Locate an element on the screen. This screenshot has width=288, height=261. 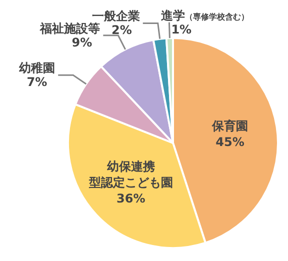
slice-label: 一般企業 is located at coordinates (116, 16).